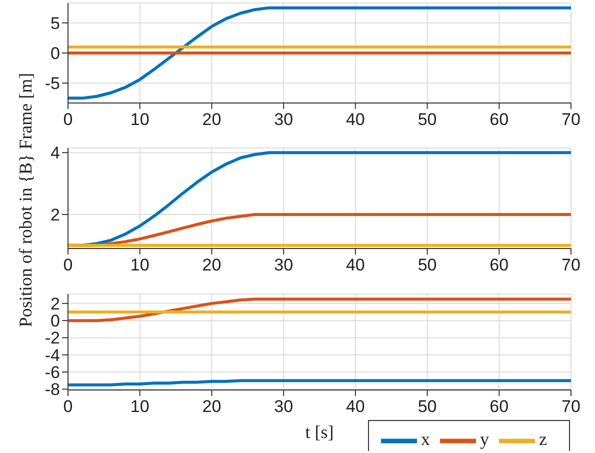  What do you see at coordinates (484, 438) in the screenshot?
I see `legend-label: y` at bounding box center [484, 438].